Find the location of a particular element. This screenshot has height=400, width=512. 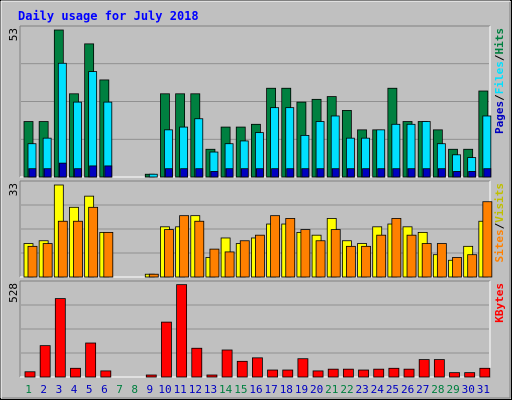

day-label-24: 24 is located at coordinates (378, 389).